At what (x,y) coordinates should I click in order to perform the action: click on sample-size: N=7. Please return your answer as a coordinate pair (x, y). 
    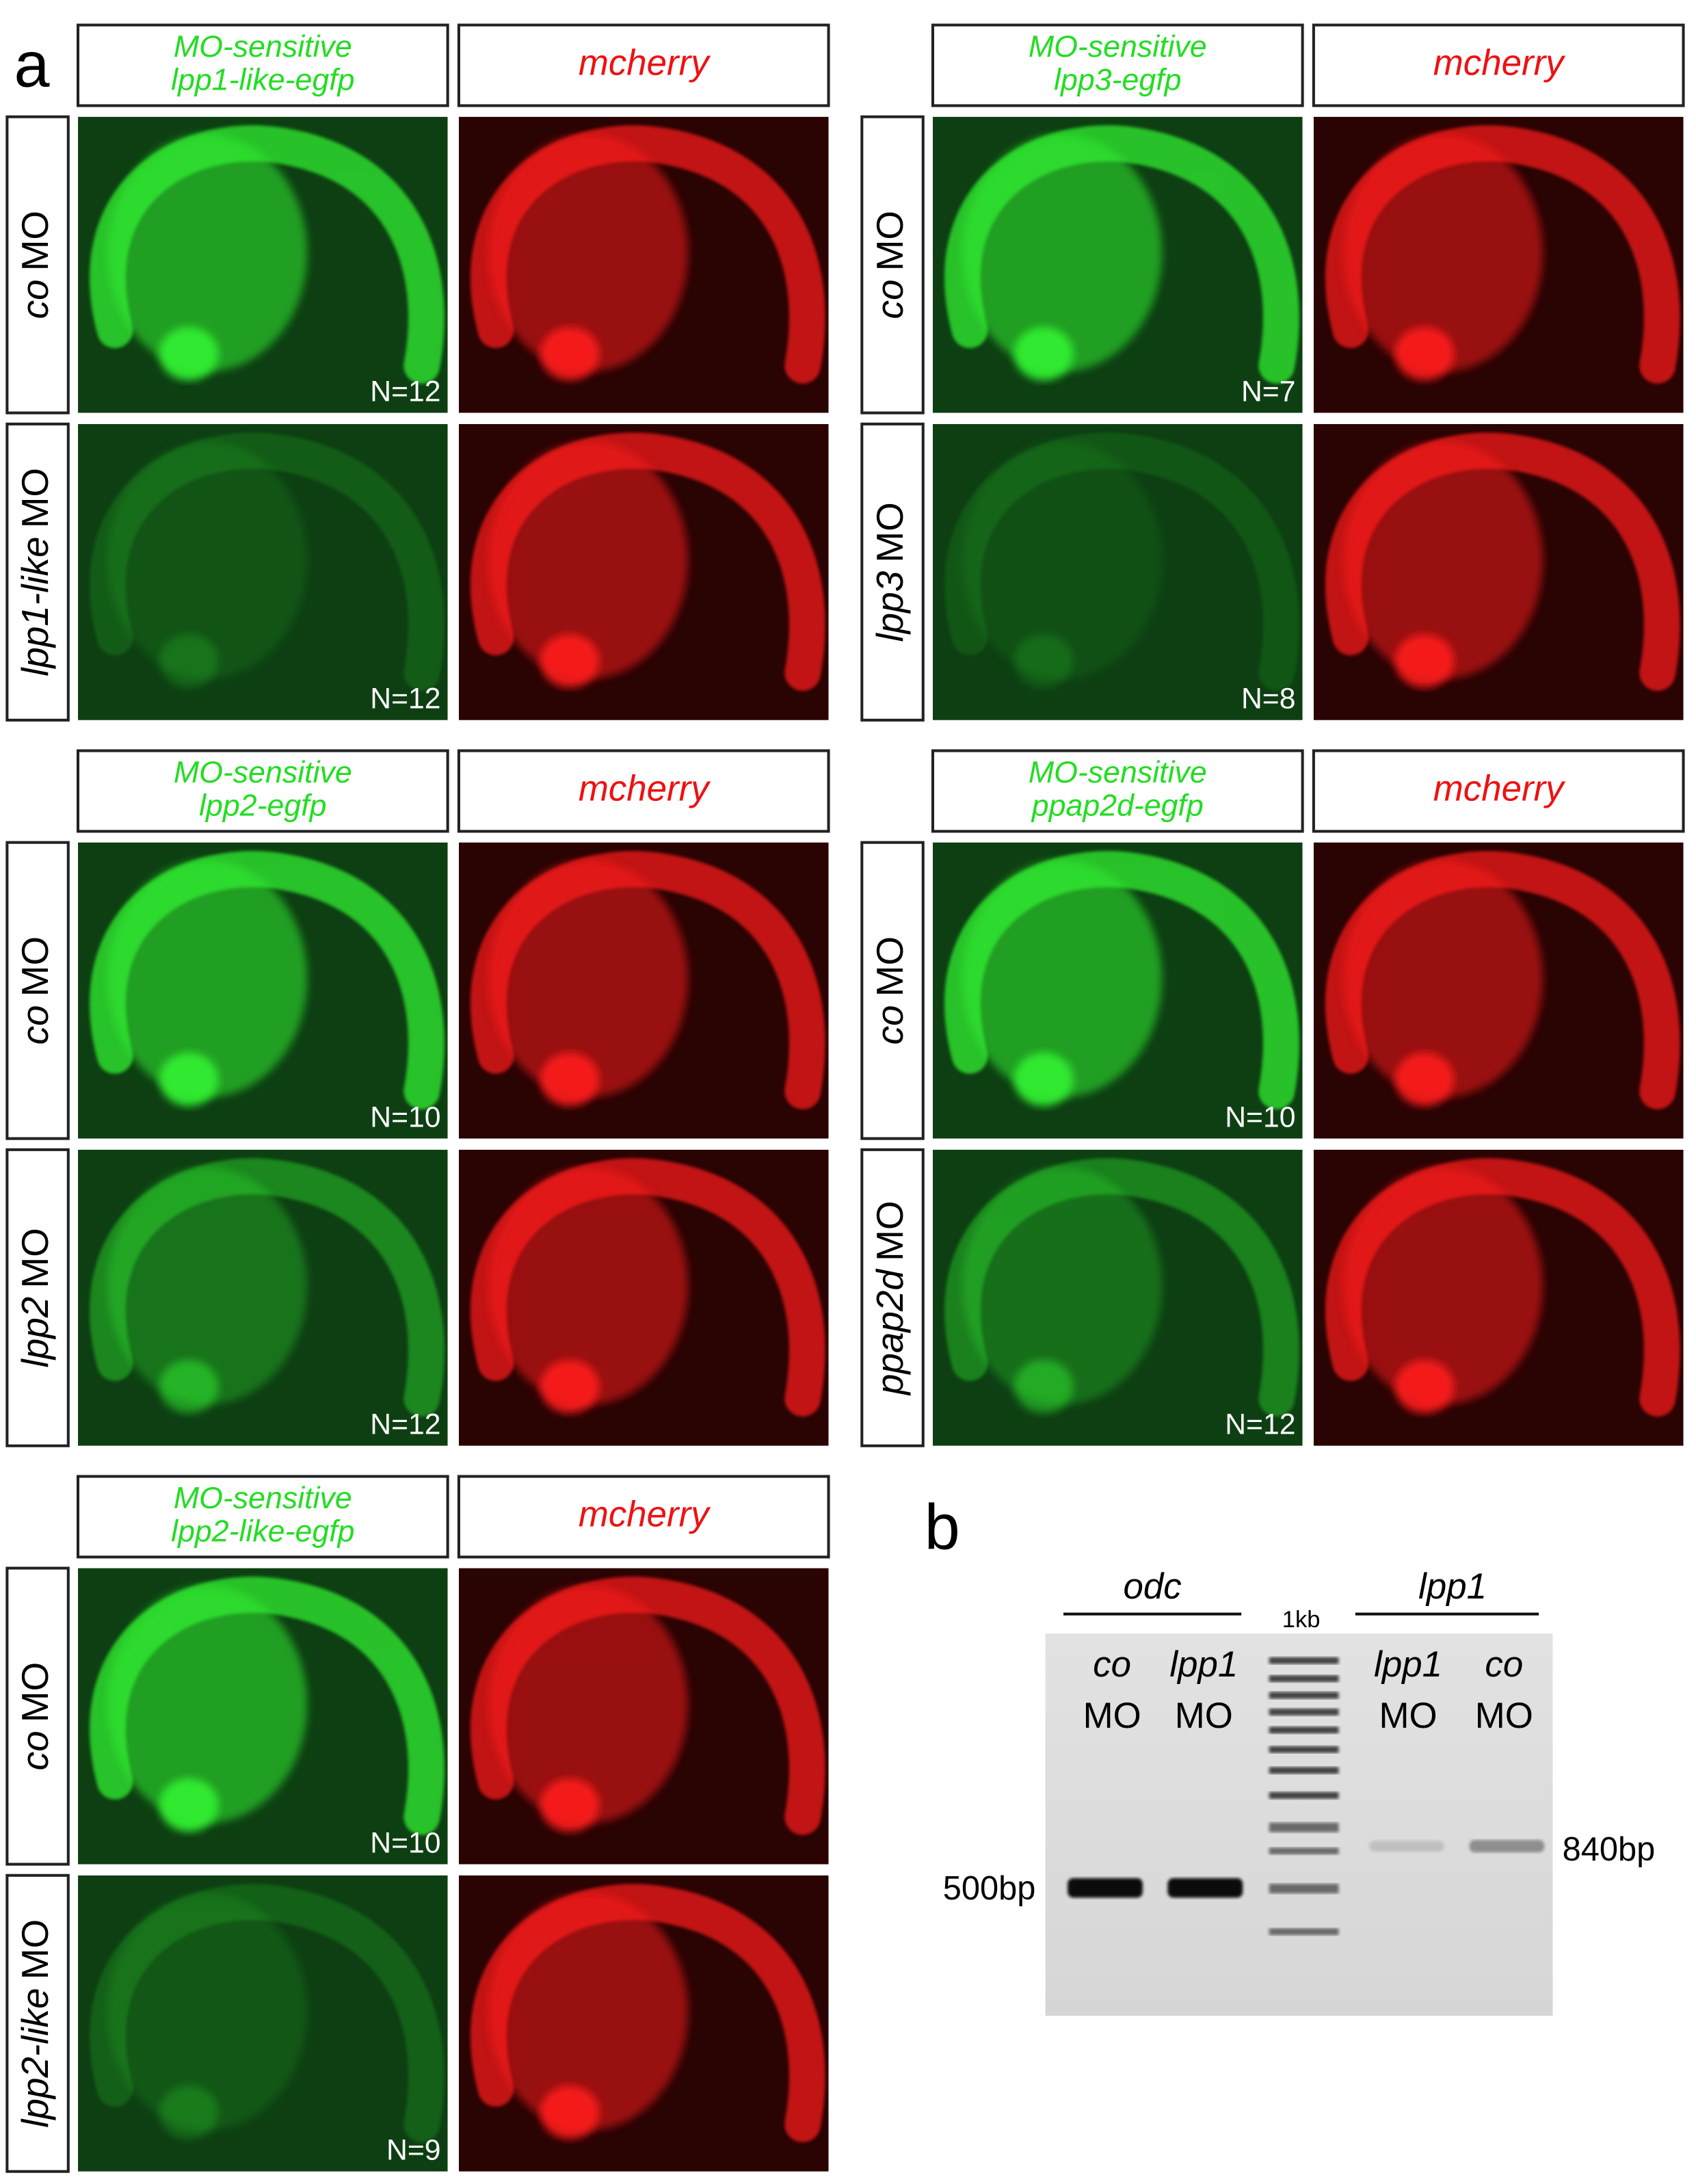
    Looking at the image, I should click on (1268, 391).